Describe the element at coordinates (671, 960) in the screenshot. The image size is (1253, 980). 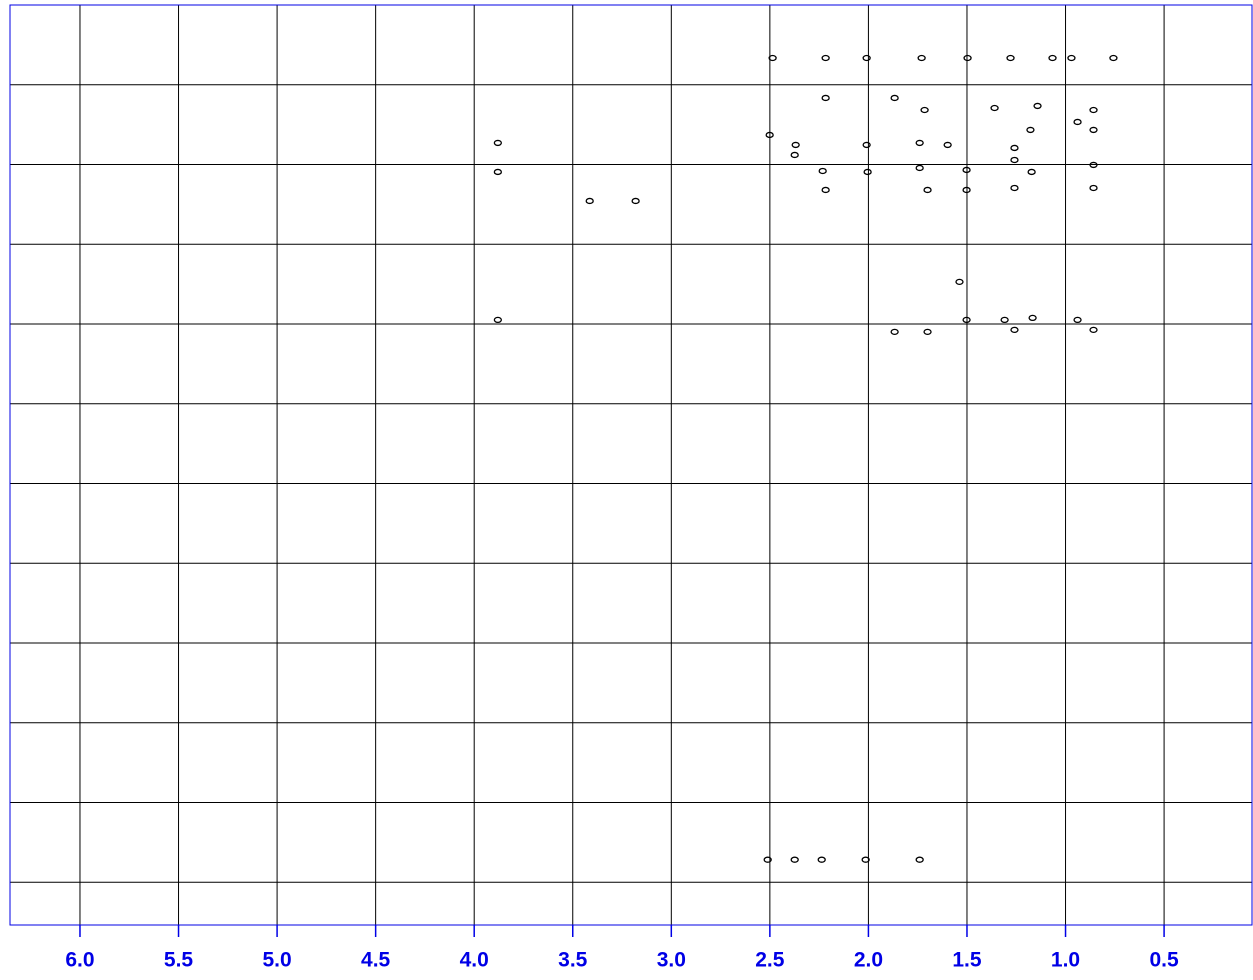
I see `x-tick-label: 3.0` at that location.